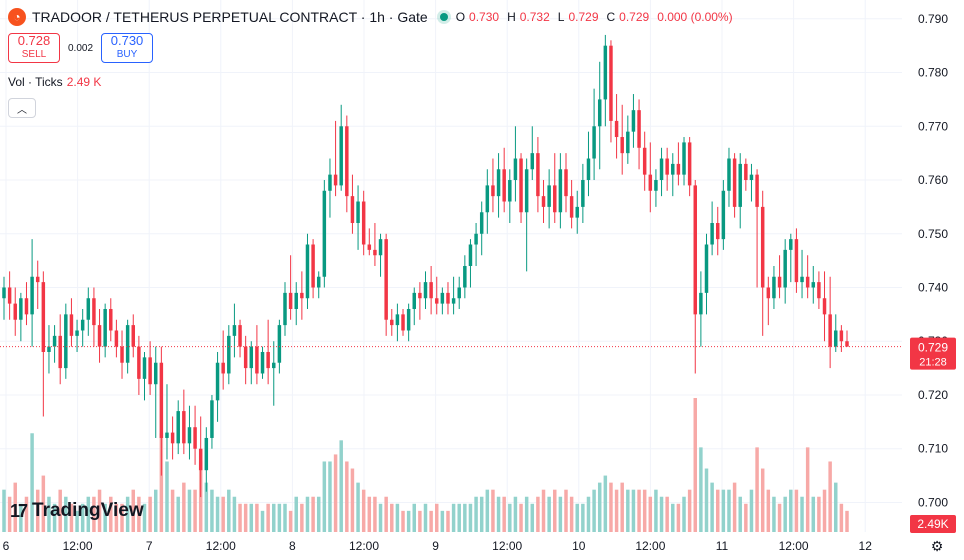 The width and height of the screenshot is (964, 560). What do you see at coordinates (937, 546) in the screenshot?
I see `settings-gear-icon: ⚙` at bounding box center [937, 546].